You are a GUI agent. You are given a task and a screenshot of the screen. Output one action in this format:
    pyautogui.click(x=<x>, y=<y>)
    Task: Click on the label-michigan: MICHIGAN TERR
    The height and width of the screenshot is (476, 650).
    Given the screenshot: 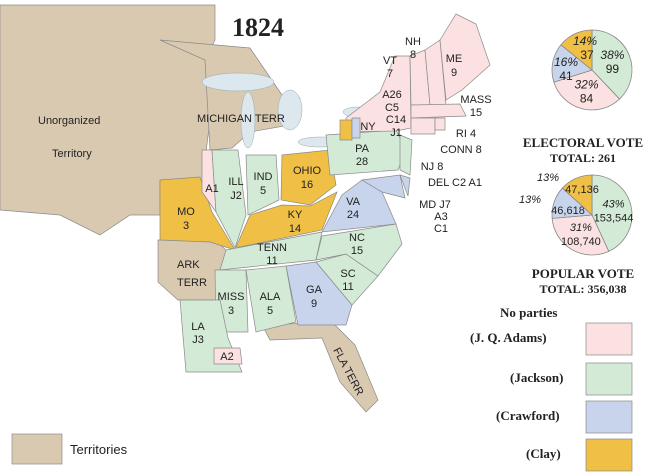 What is the action you would take?
    pyautogui.click(x=241, y=119)
    